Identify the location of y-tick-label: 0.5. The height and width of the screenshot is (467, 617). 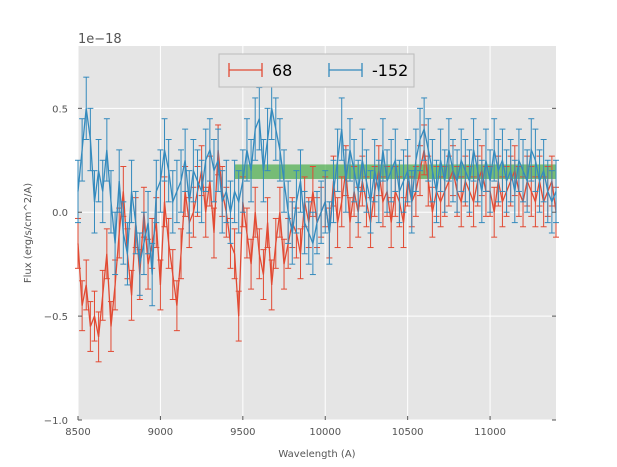
(60, 109).